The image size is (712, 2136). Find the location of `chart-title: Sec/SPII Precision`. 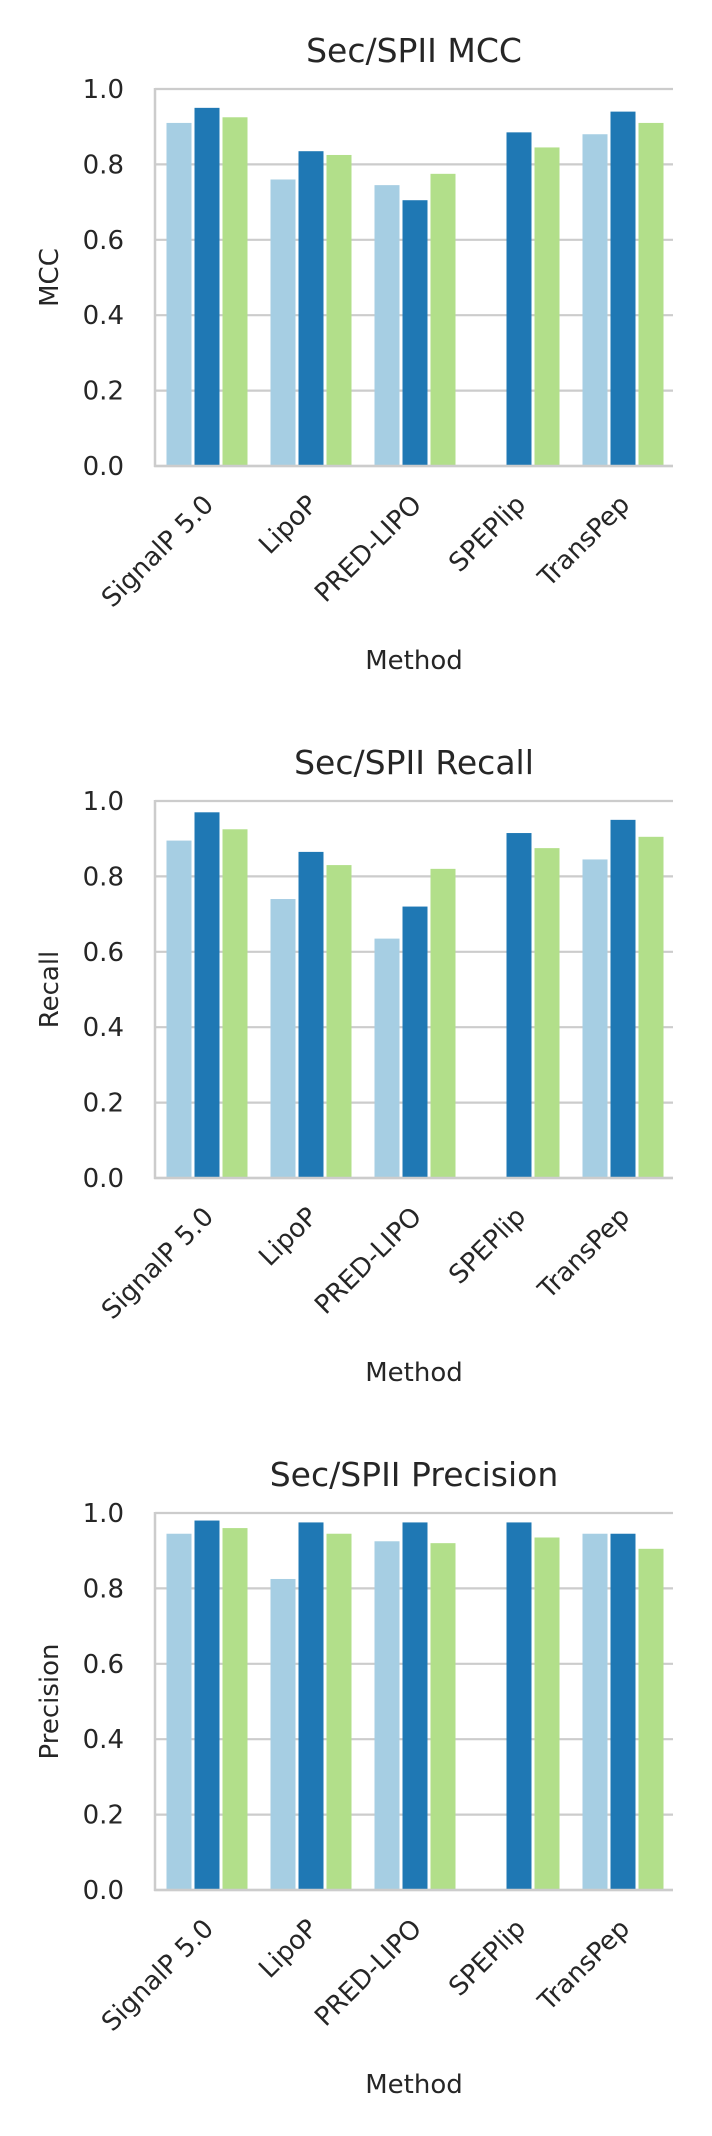

chart-title: Sec/SPII Precision is located at coordinates (414, 1474).